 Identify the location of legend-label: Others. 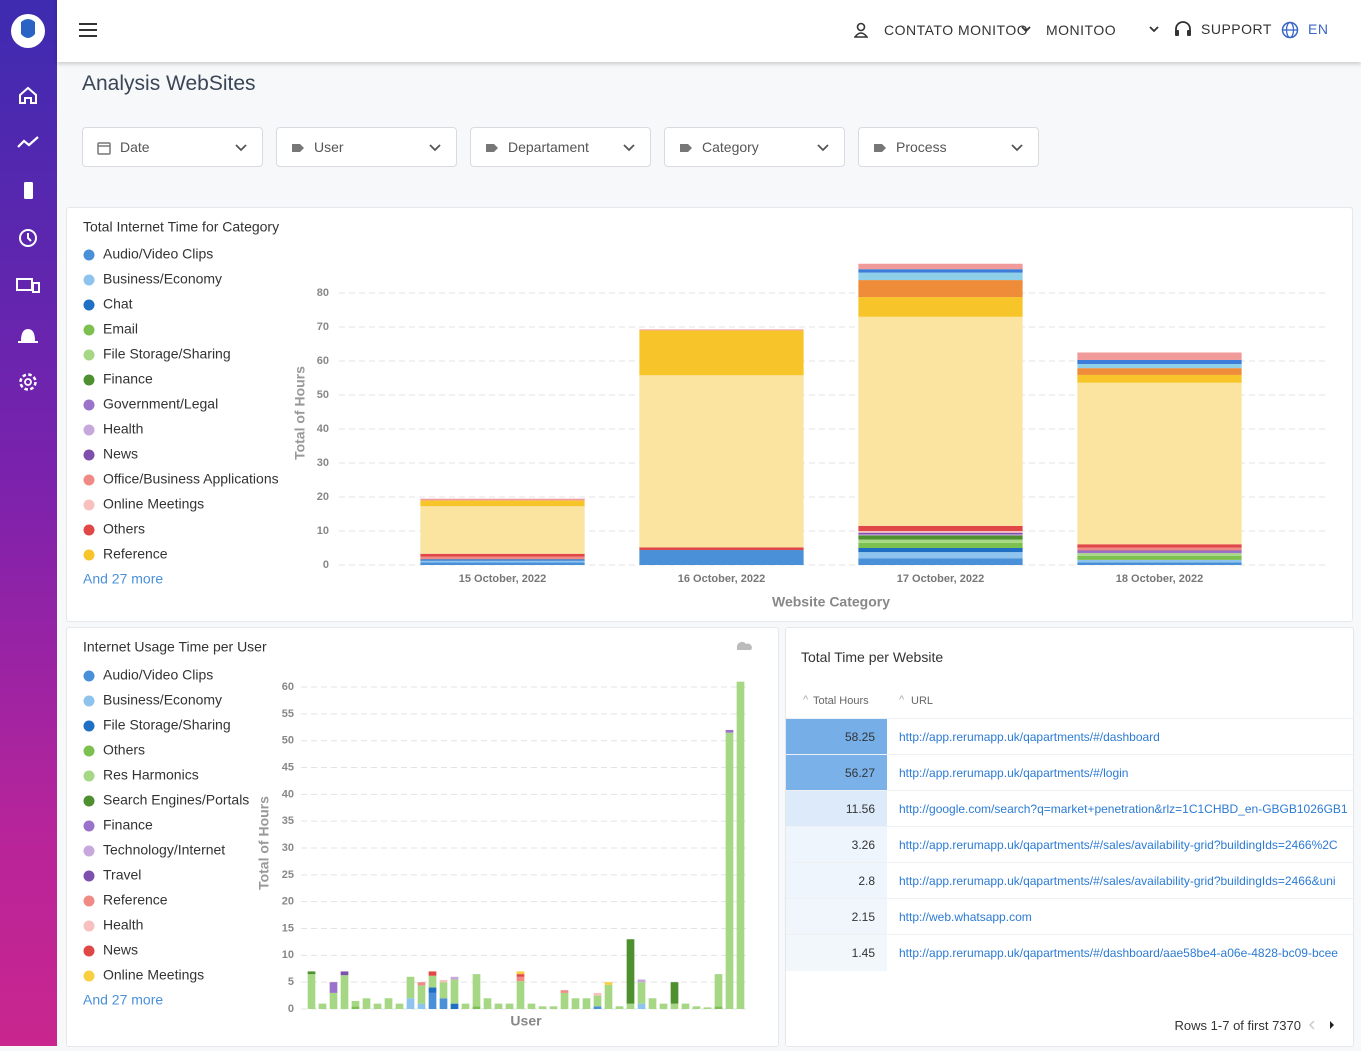
(124, 750).